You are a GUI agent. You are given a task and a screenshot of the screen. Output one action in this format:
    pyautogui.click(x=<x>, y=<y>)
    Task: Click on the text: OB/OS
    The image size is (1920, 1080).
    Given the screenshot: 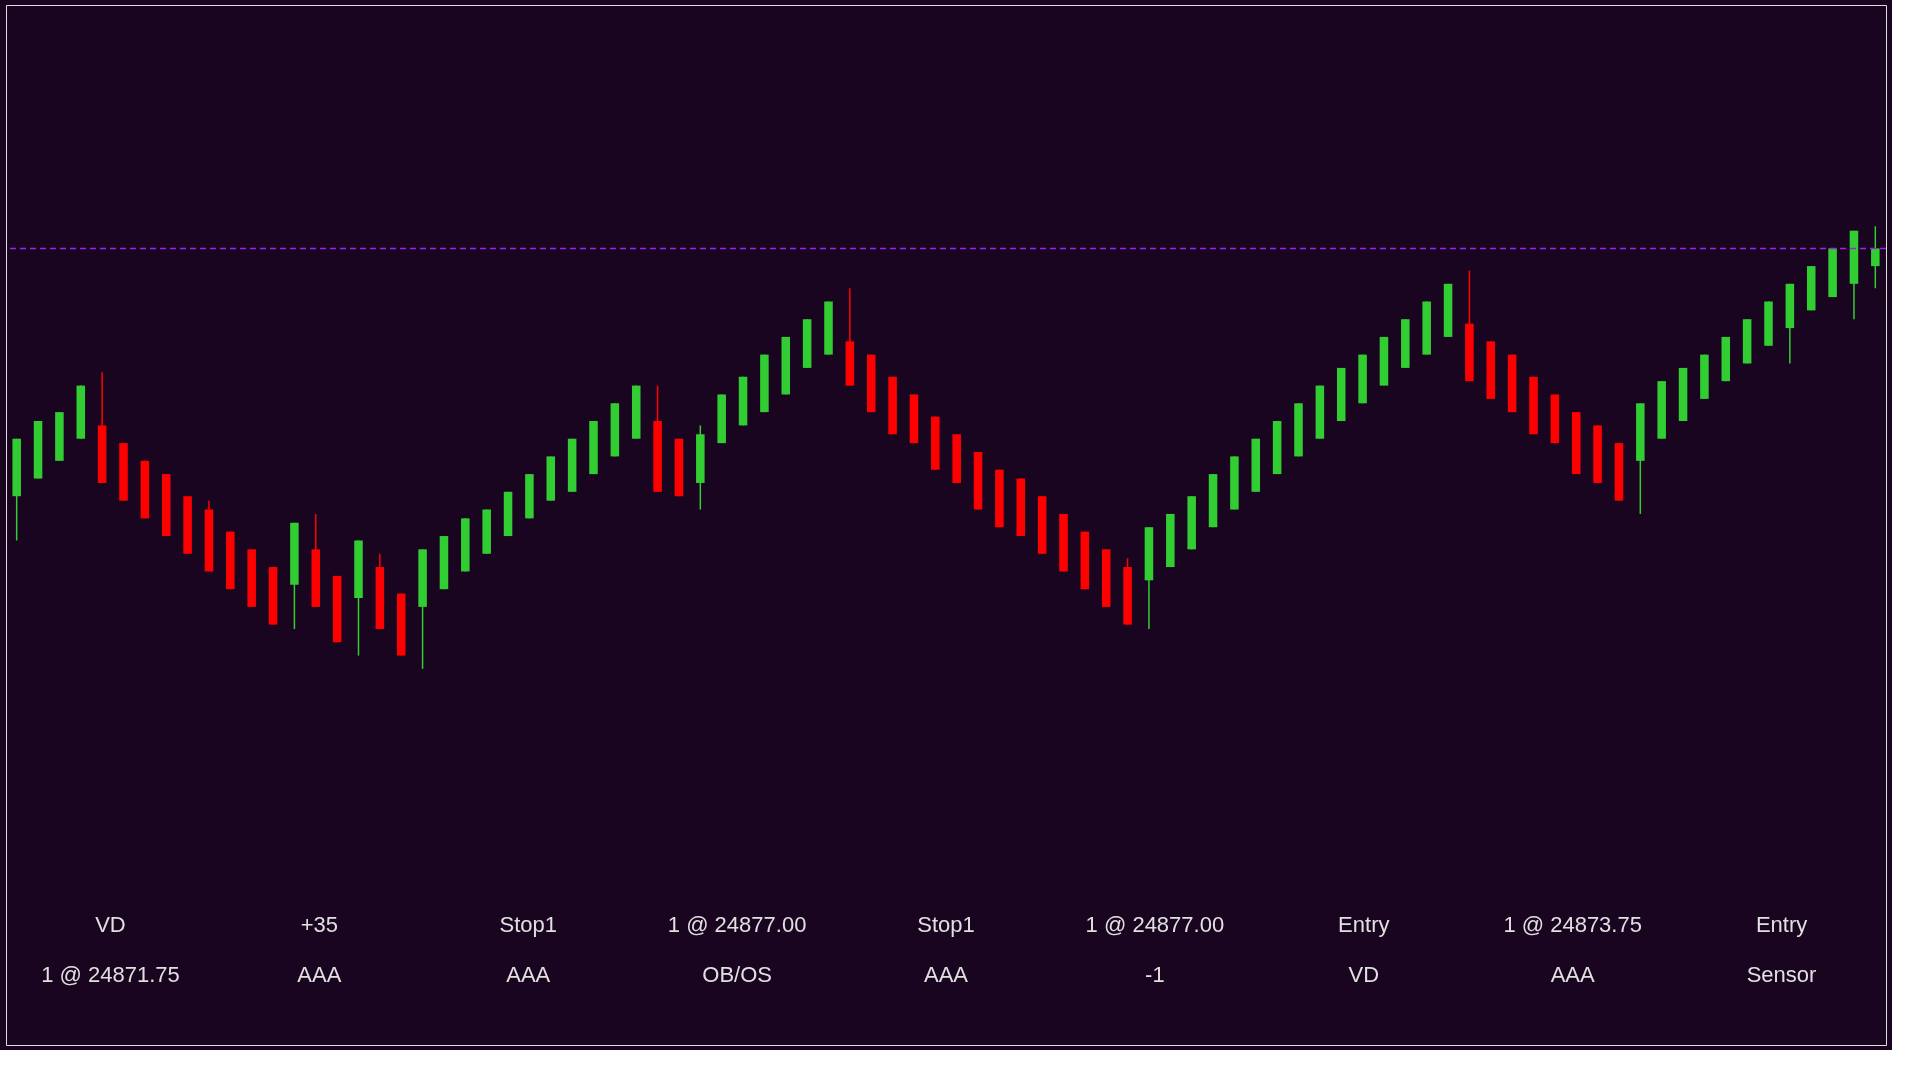 What is the action you would take?
    pyautogui.click(x=737, y=974)
    